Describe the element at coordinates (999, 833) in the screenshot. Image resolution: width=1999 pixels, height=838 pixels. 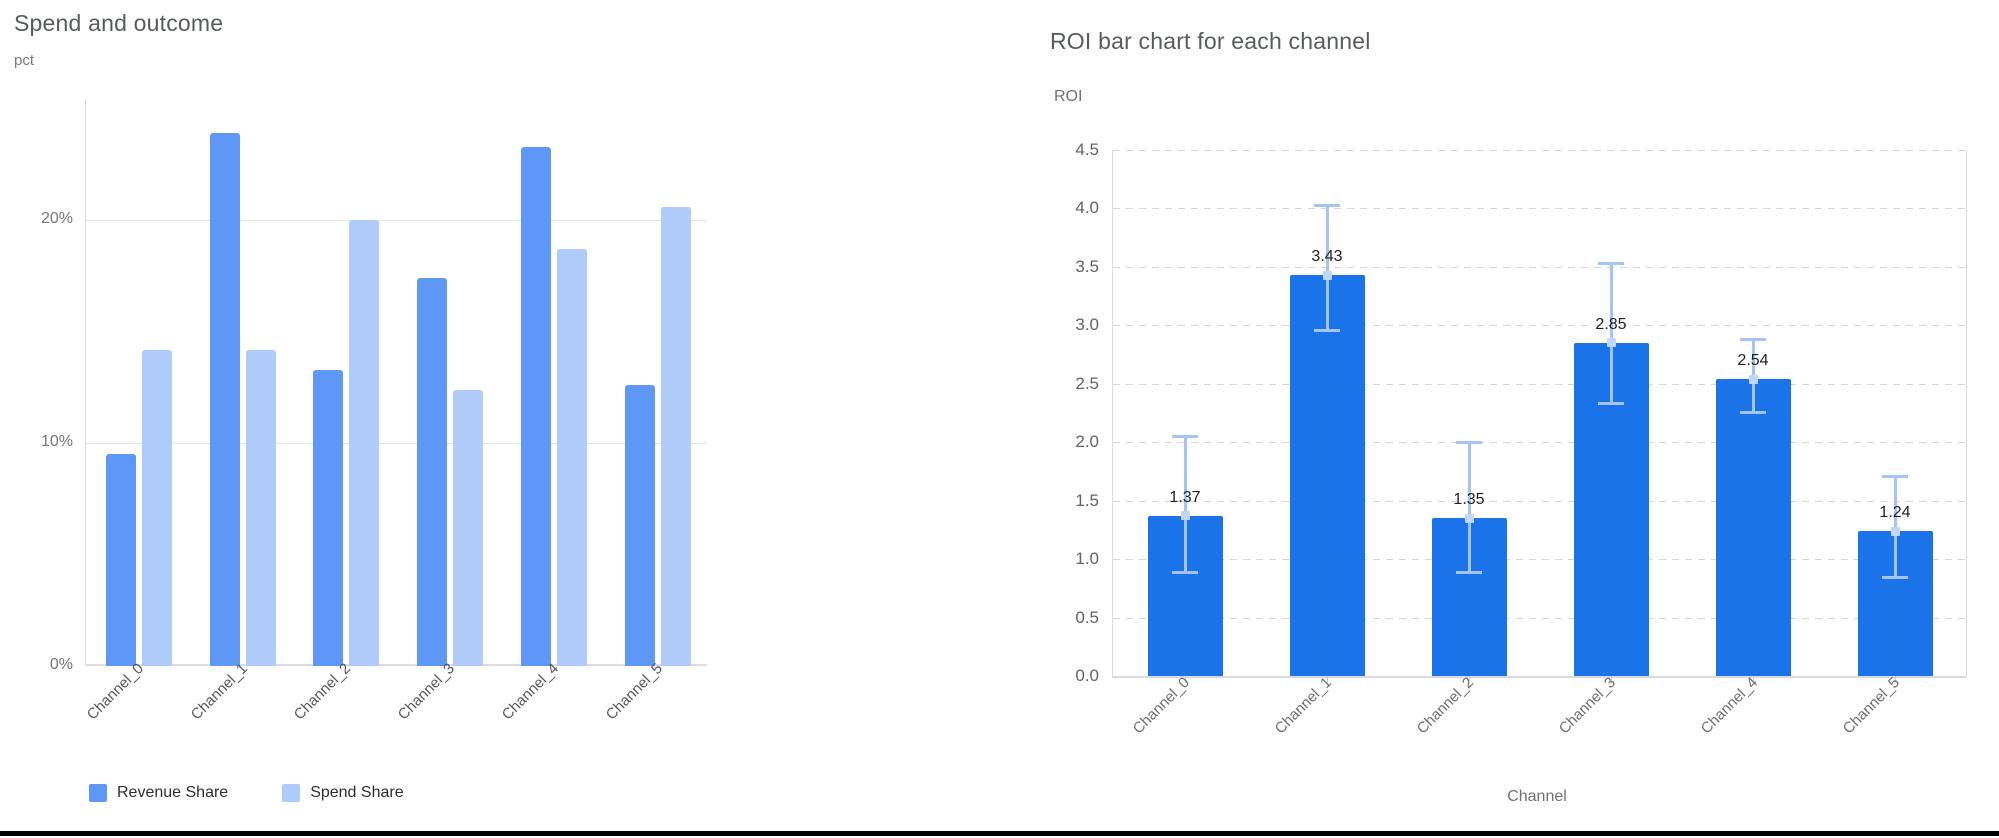
I see `window-bottom-border` at that location.